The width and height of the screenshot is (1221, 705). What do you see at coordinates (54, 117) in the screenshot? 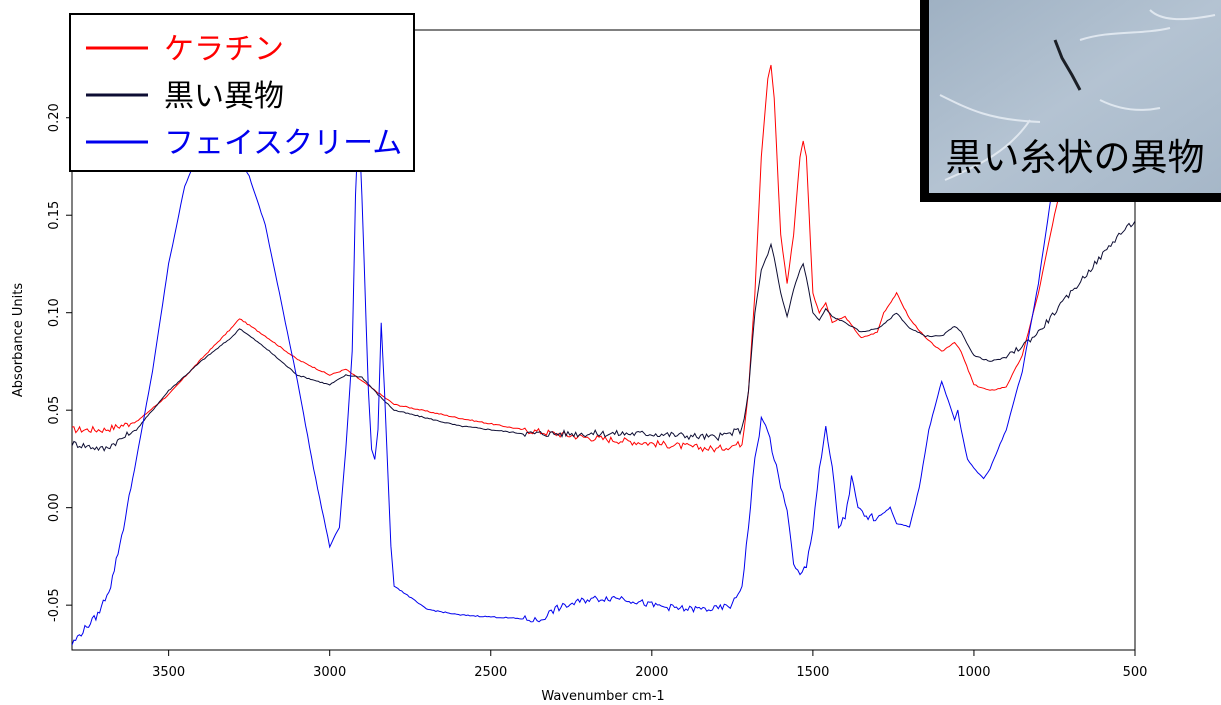
I see `y-tick-label: 0.20` at bounding box center [54, 117].